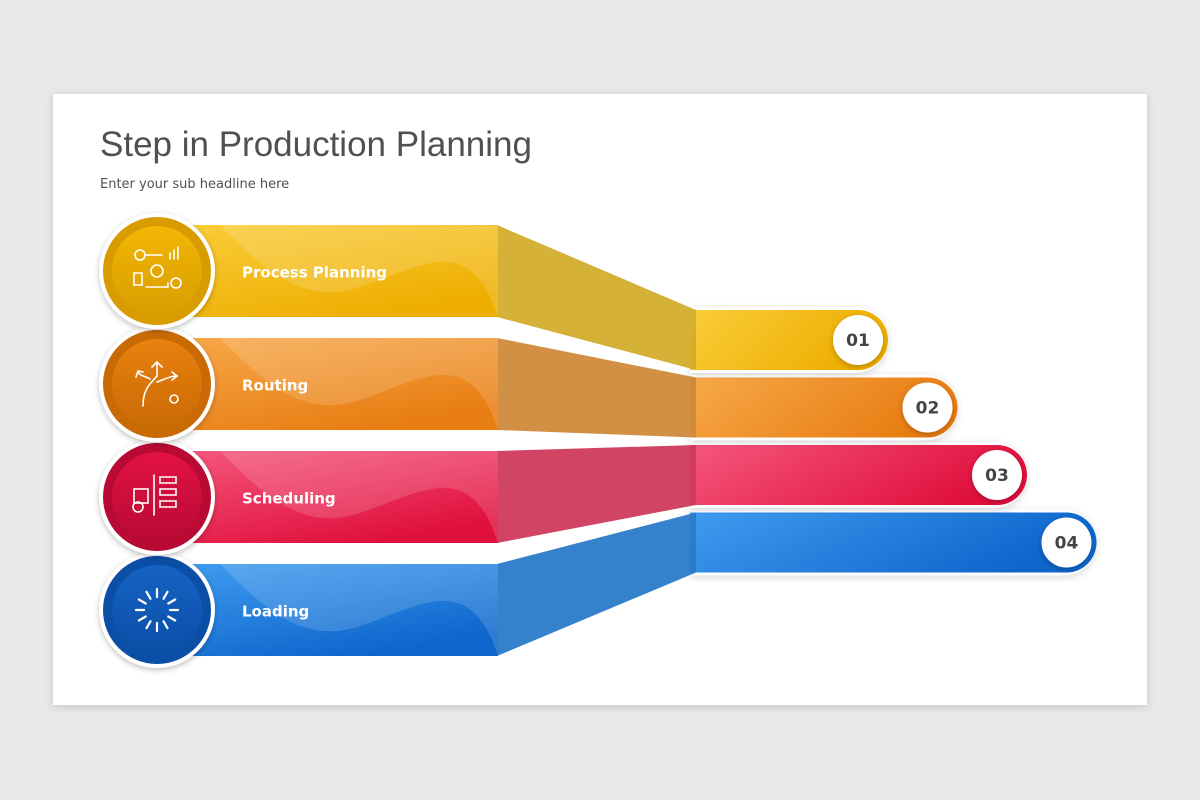 Image resolution: width=1200 pixels, height=800 pixels. I want to click on step-number: 02, so click(928, 409).